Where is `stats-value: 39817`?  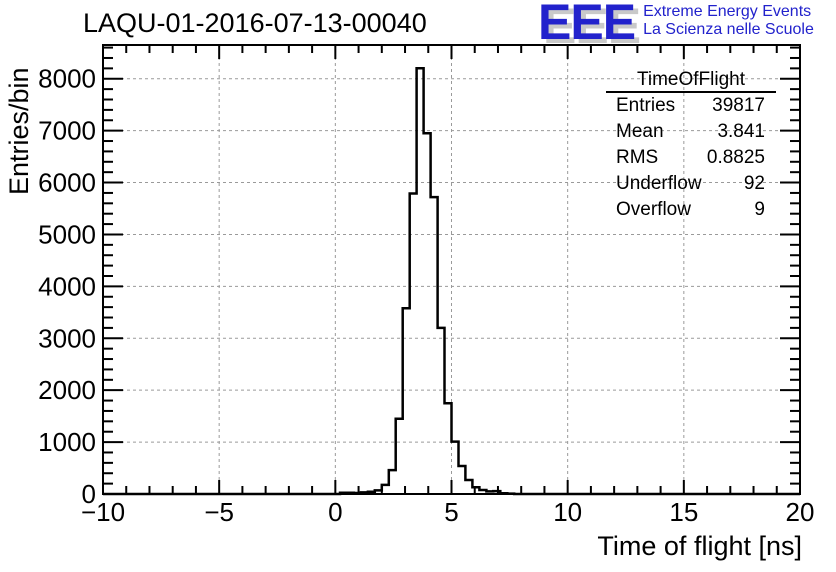
stats-value: 39817 is located at coordinates (738, 105).